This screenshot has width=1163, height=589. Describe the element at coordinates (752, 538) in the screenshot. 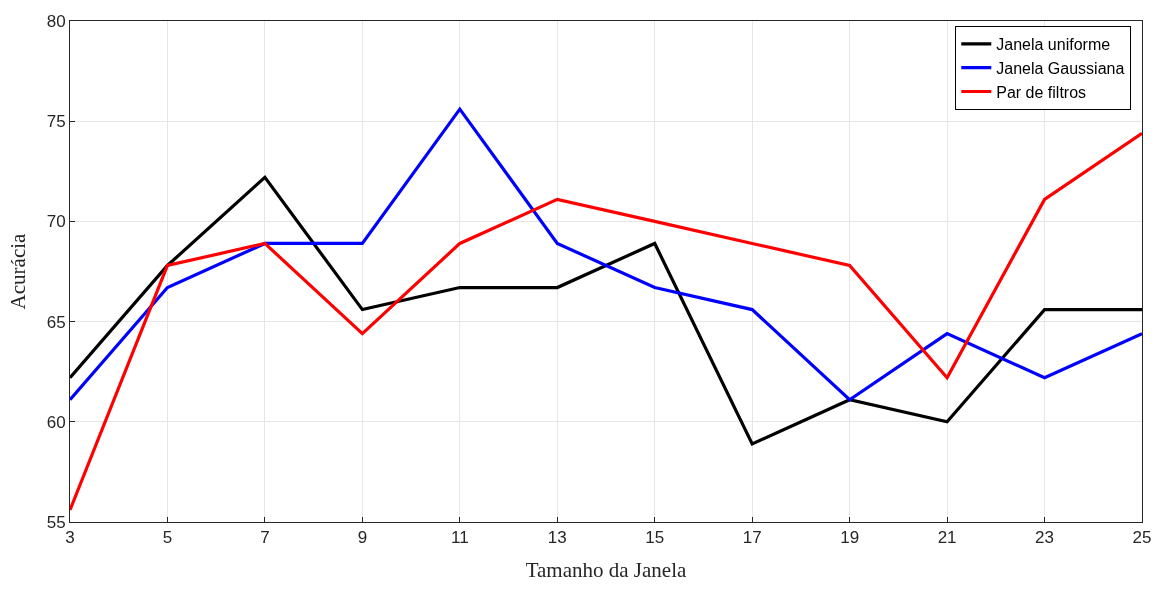

I see `x-tick-label: 17` at that location.